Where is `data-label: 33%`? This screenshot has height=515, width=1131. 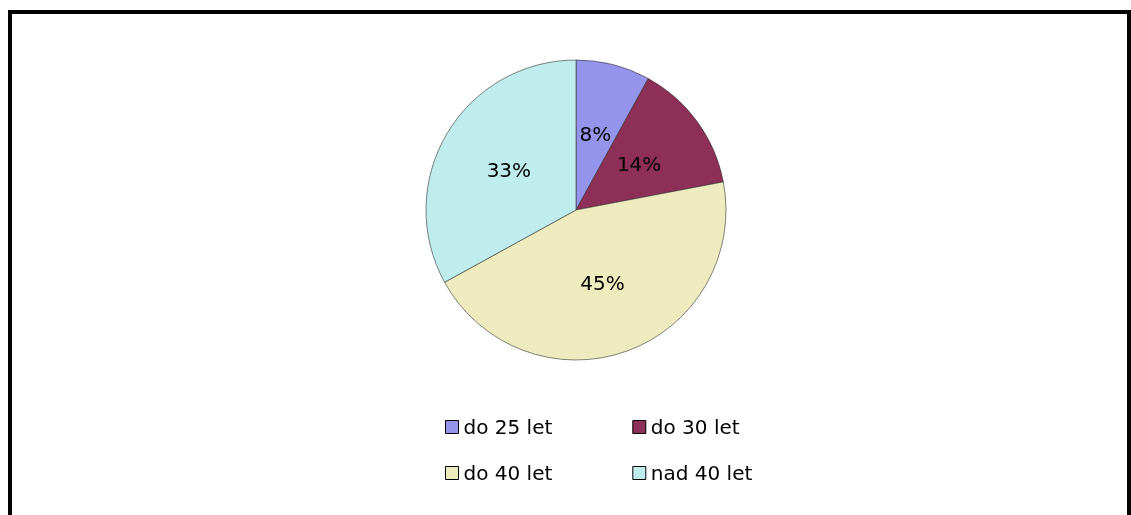 data-label: 33% is located at coordinates (509, 170).